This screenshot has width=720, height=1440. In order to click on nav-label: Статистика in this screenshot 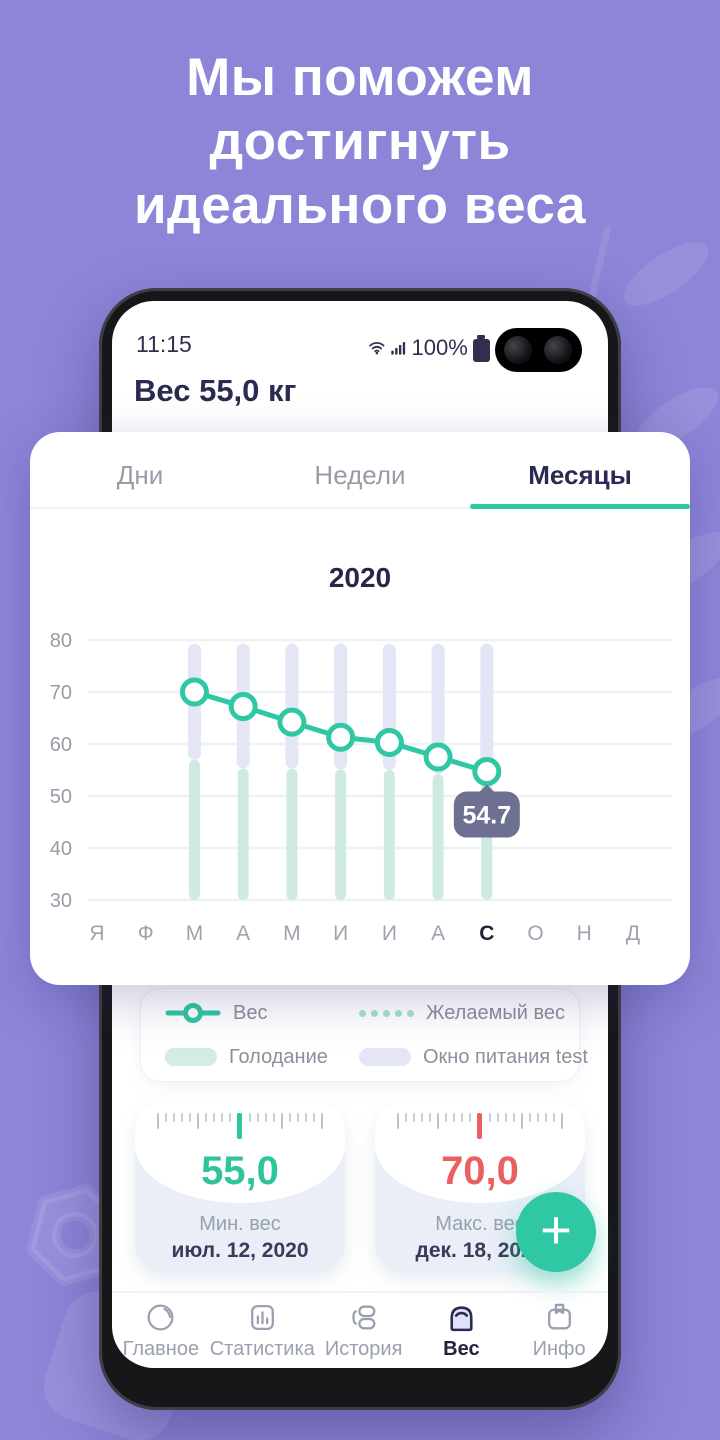, I will do `click(262, 1349)`.